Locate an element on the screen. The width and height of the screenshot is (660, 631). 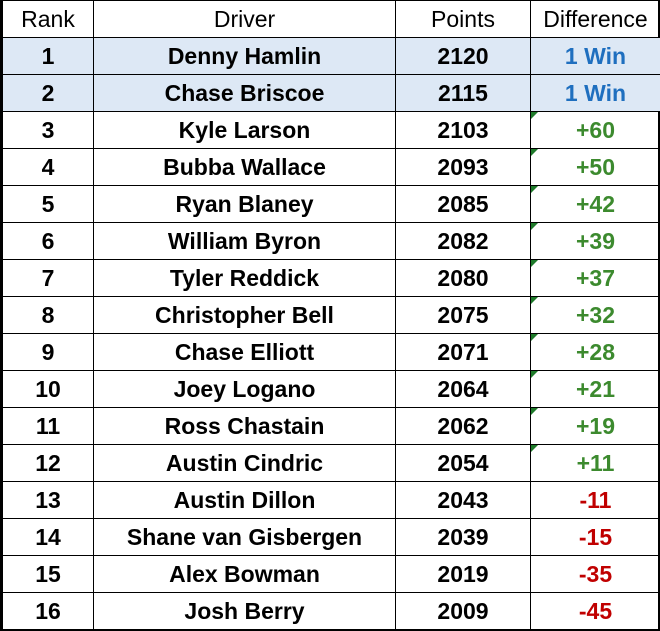
difference-cell: -45 is located at coordinates (595, 611).